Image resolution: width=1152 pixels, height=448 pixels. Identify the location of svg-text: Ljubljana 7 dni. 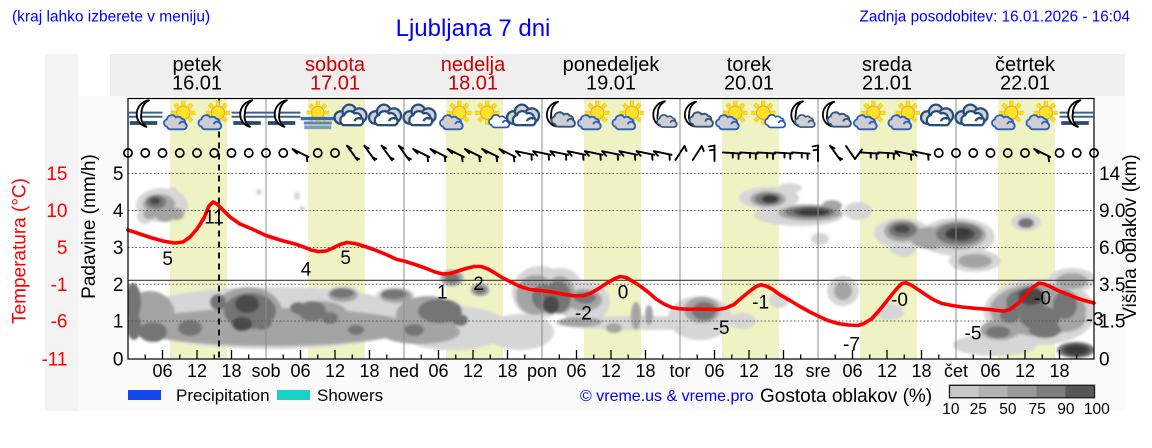
(473, 28).